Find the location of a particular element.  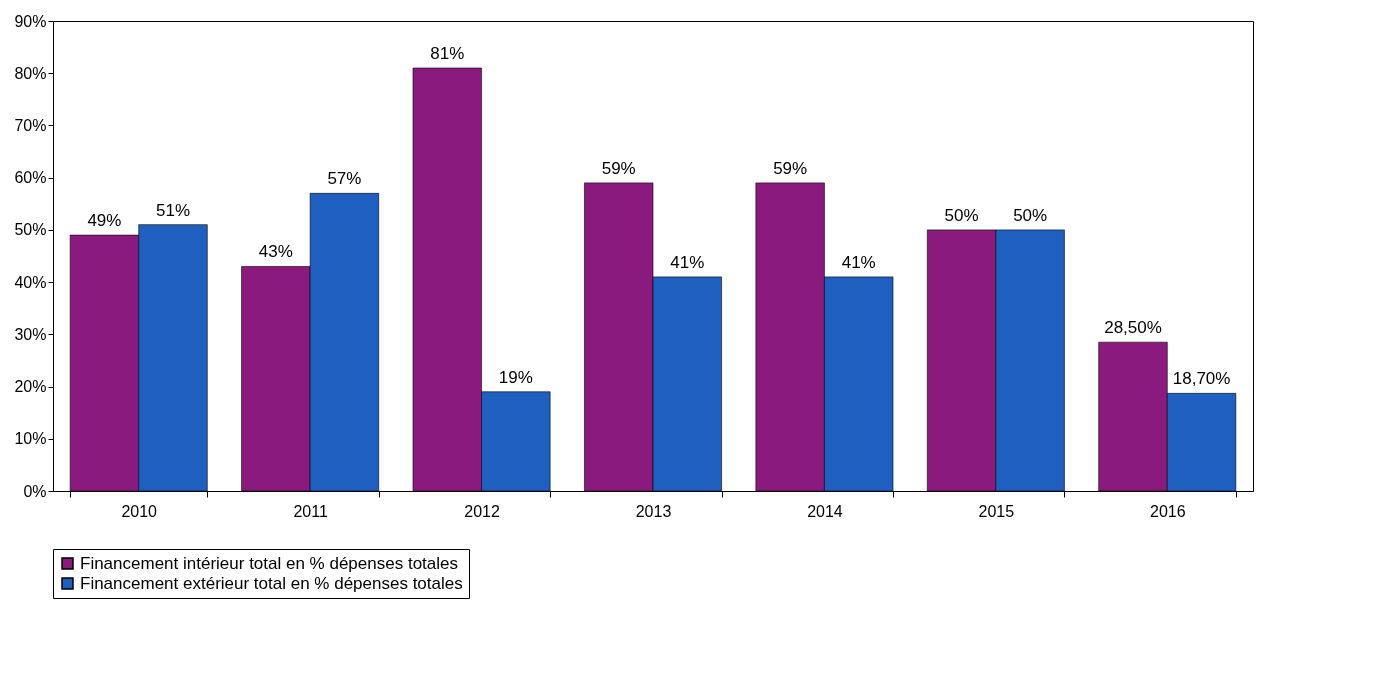

data-label: 81% is located at coordinates (447, 53).